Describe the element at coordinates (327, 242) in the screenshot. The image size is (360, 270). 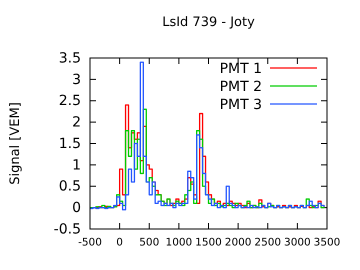
I see `x-tick-label: 3500` at that location.